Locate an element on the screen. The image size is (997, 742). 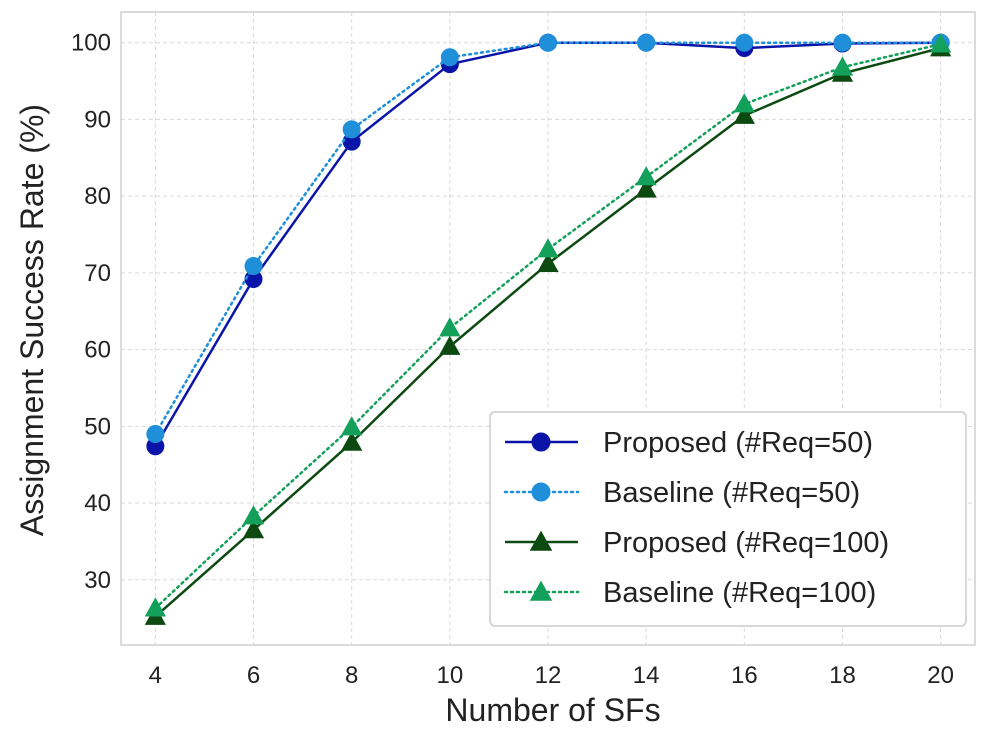
legend-entry: Baseline (#Req=50) is located at coordinates (681, 493).